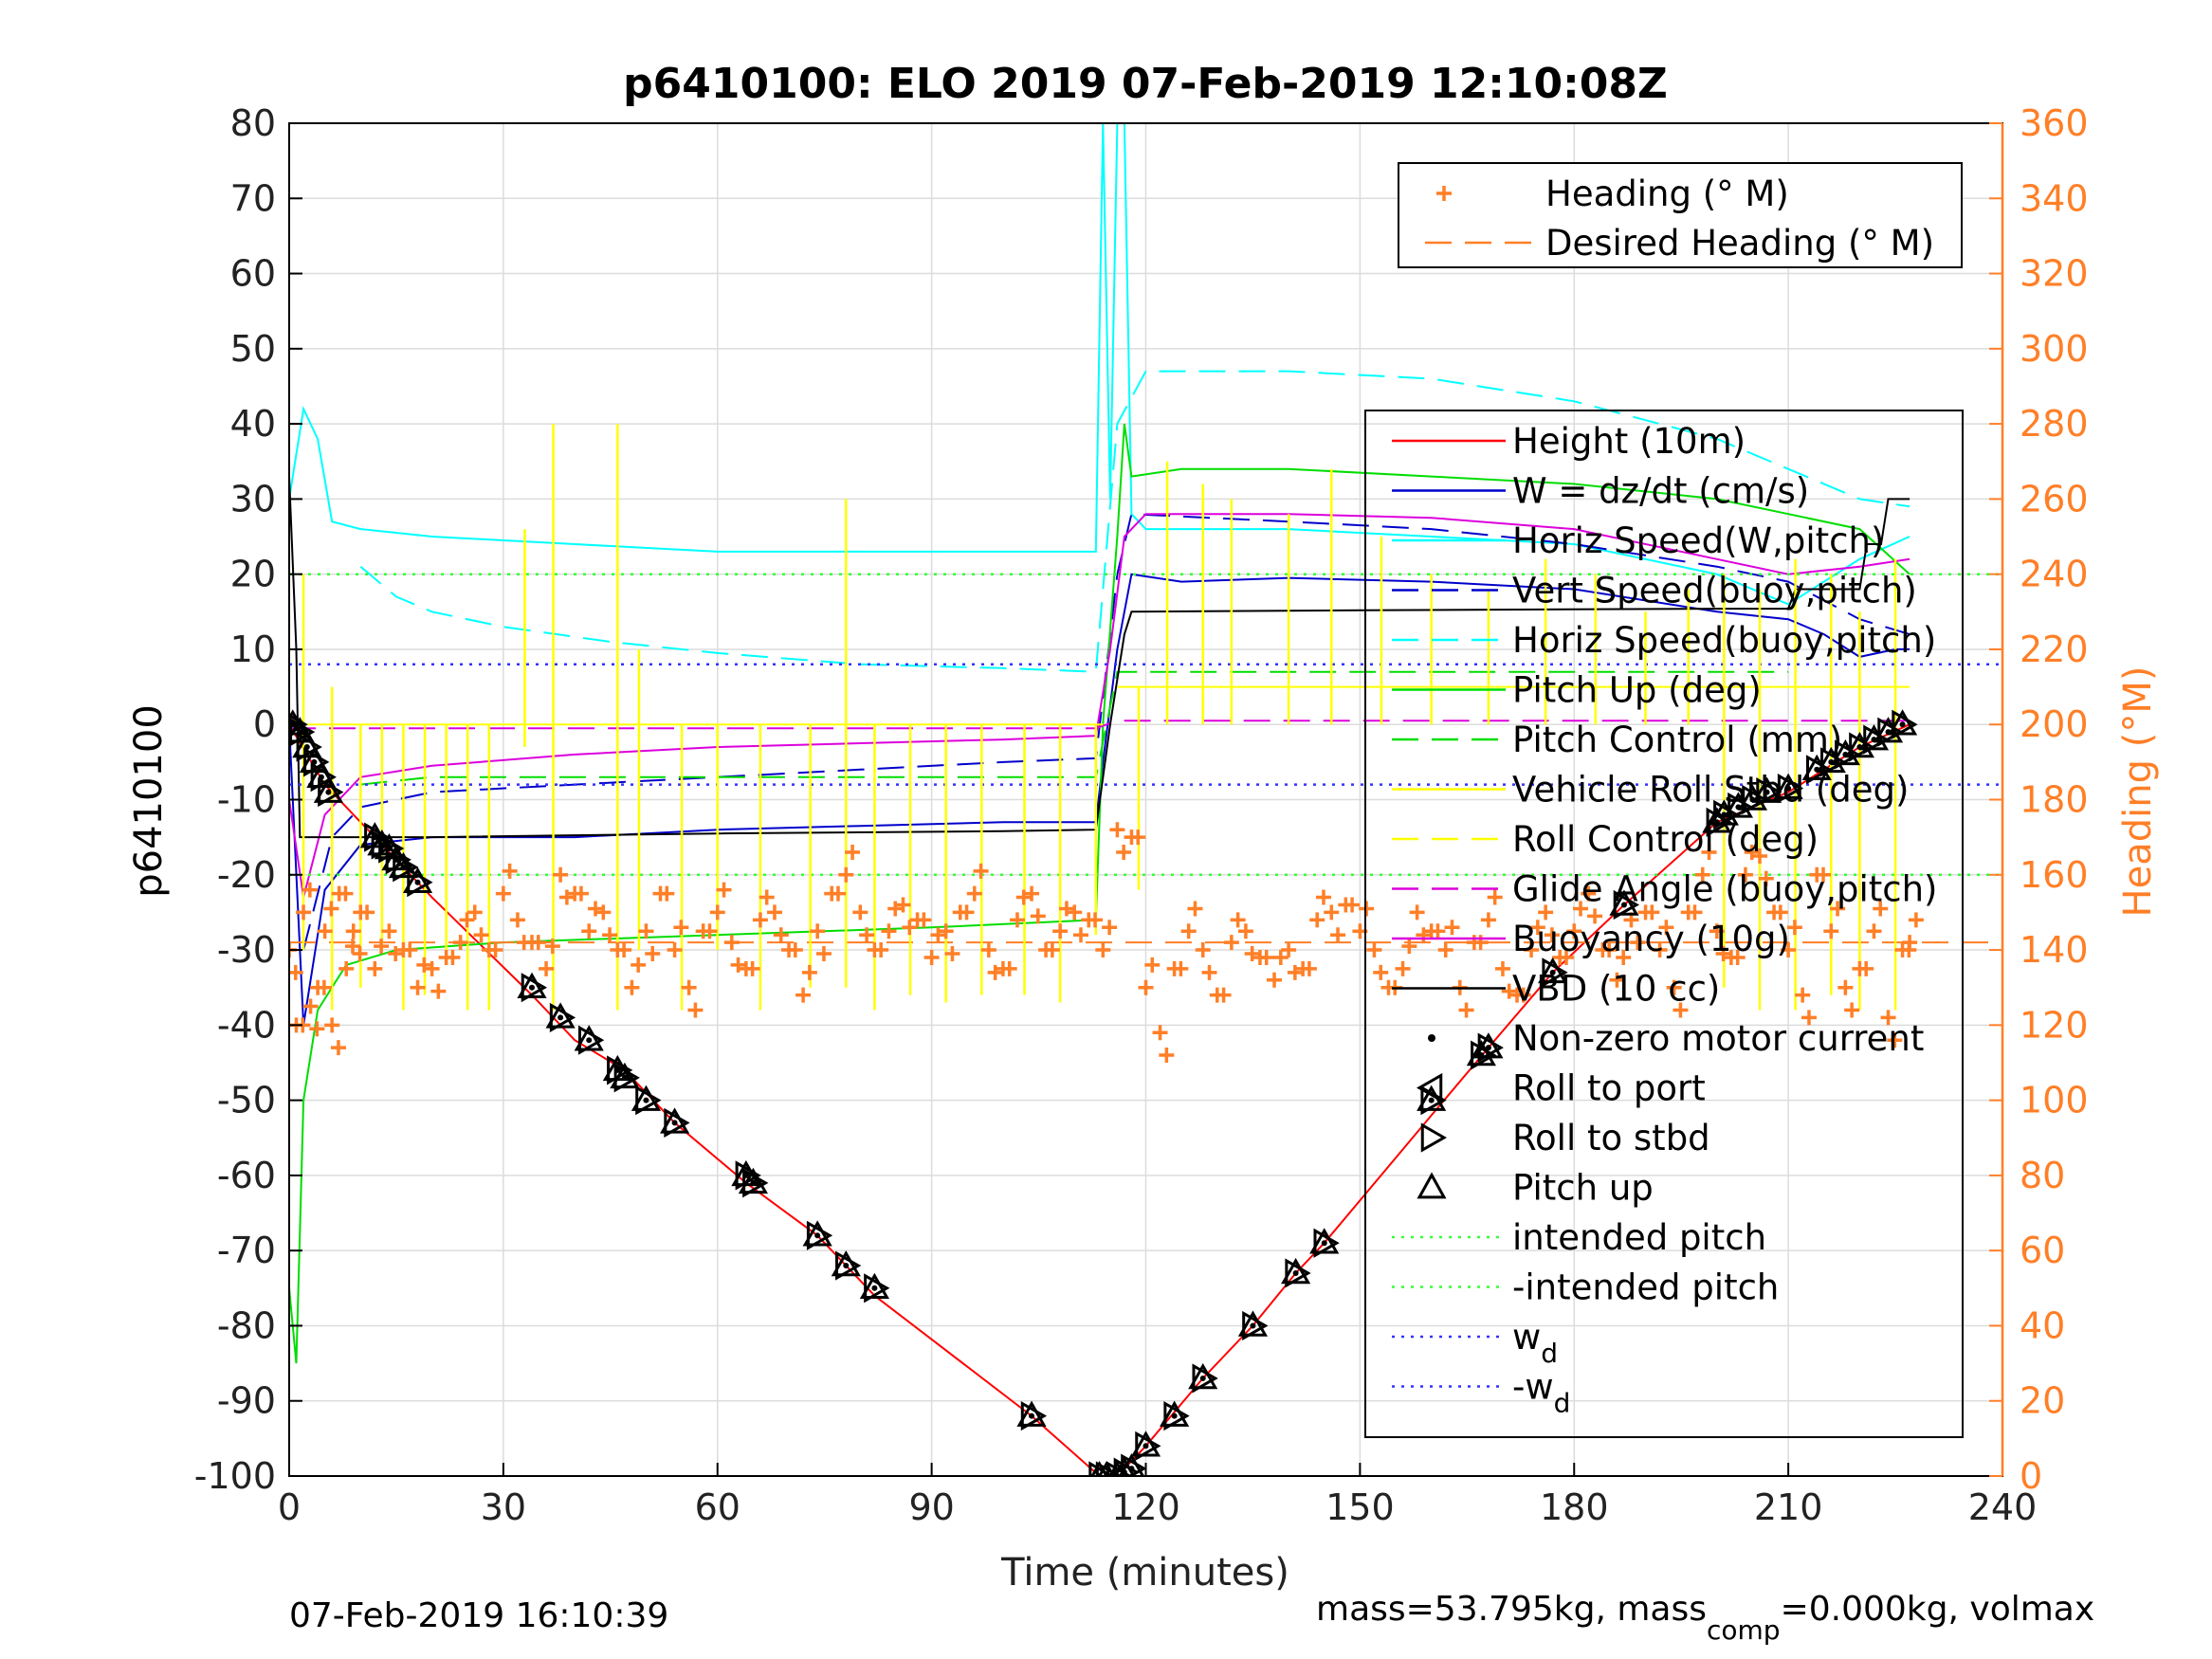 The width and height of the screenshot is (2212, 1659). Describe the element at coordinates (1609, 1088) in the screenshot. I see `legend-label-text: Roll to port` at that location.